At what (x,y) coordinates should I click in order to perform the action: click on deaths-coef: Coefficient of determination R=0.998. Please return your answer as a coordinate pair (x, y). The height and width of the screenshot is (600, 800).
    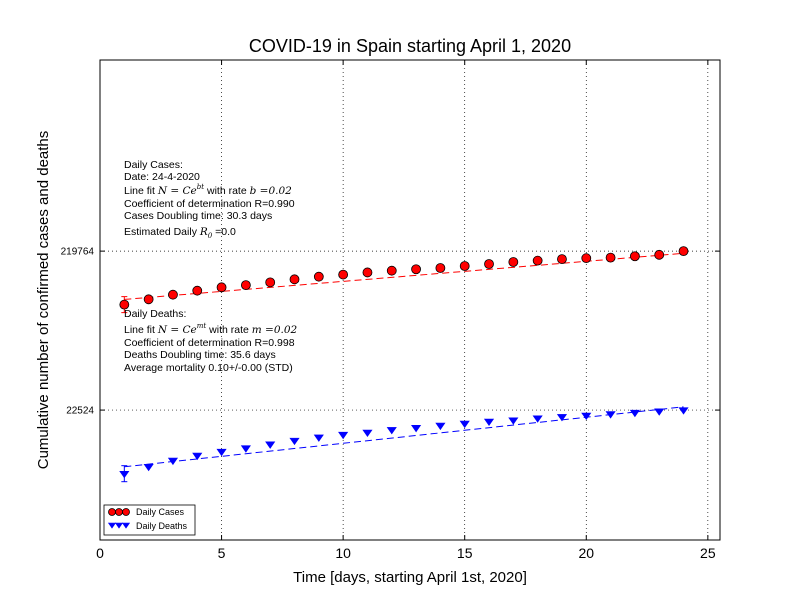
    Looking at the image, I should click on (209, 343).